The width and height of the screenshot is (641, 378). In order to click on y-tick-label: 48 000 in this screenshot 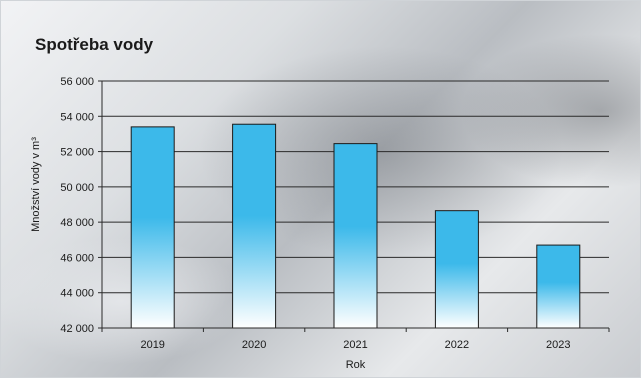, I will do `click(77, 223)`.